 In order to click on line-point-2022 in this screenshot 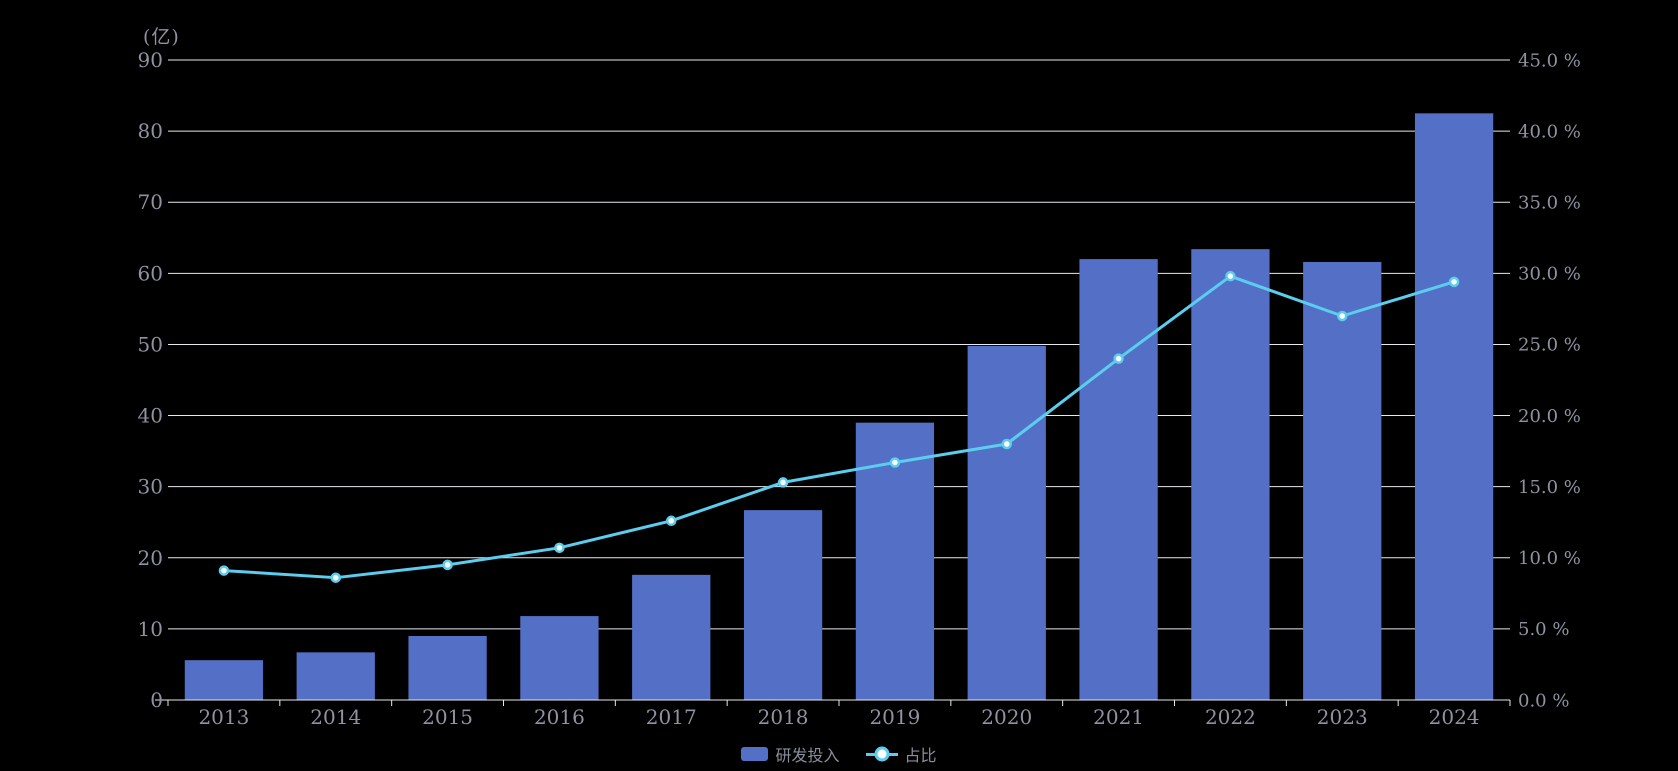, I will do `click(1230, 276)`.